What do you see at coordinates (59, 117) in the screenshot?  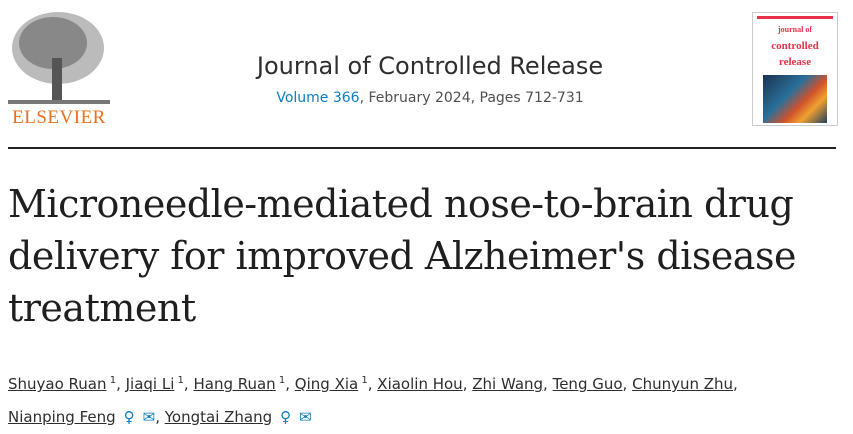 I see `elsevier-wordmark: ELSEVIER` at bounding box center [59, 117].